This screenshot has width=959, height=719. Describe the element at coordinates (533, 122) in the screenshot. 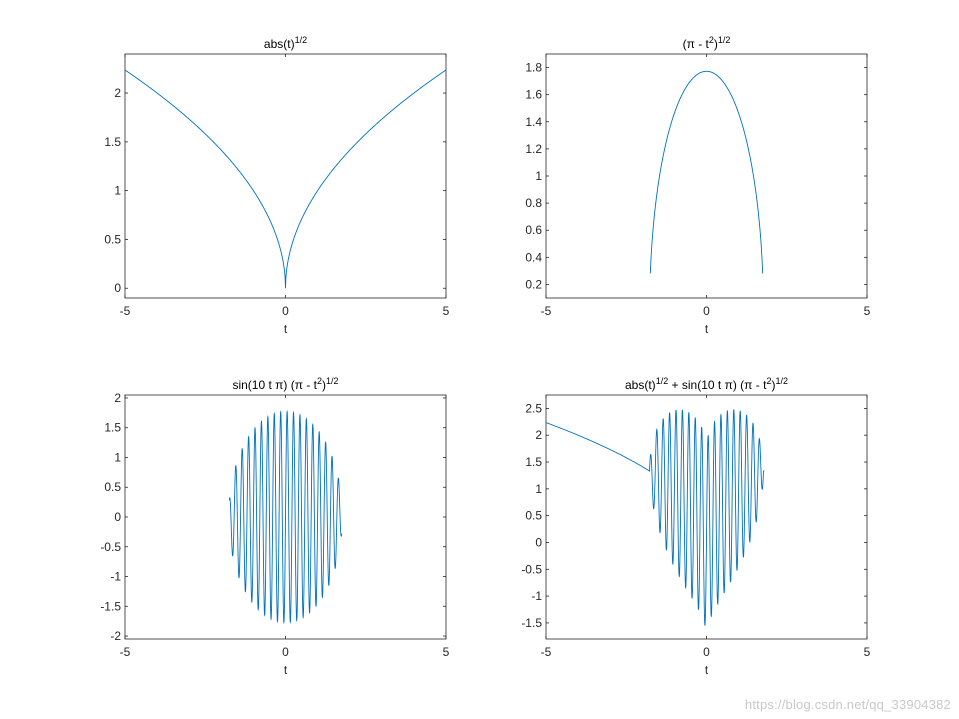

I see `y-tick-label: 1.4` at that location.